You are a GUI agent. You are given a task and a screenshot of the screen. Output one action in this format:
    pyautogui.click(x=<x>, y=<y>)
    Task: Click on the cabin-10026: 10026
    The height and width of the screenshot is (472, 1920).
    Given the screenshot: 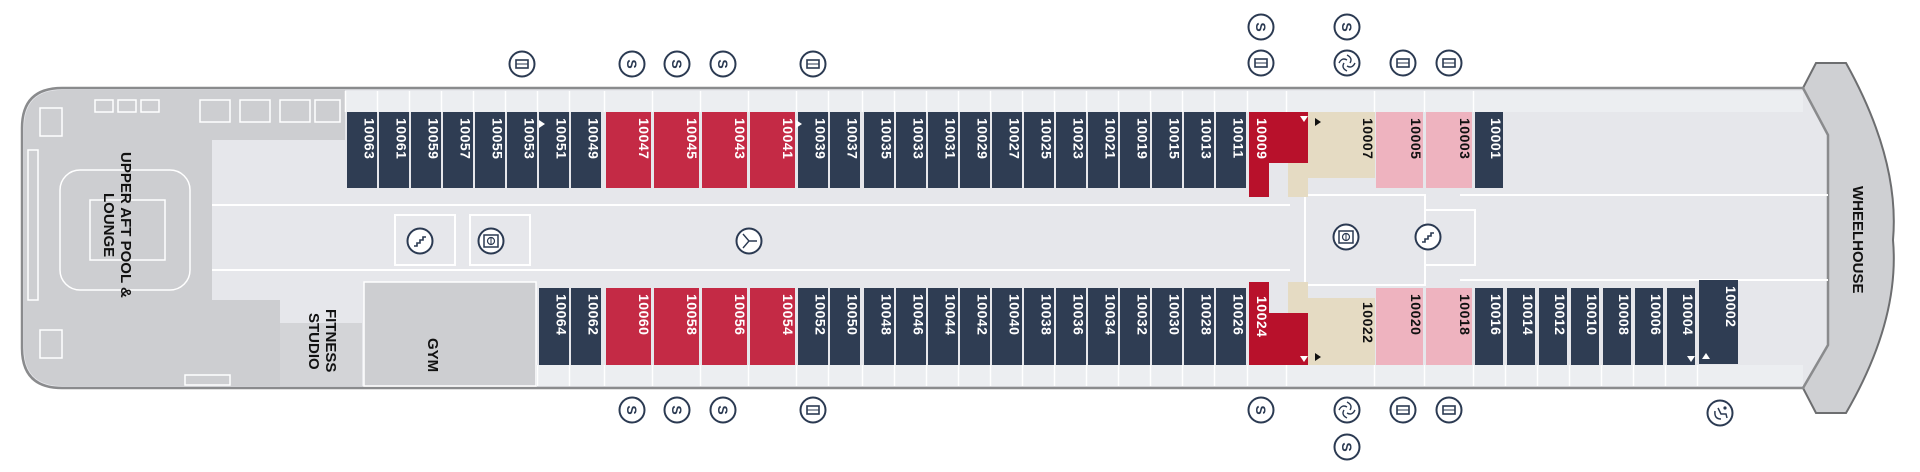 What is the action you would take?
    pyautogui.click(x=1231, y=326)
    